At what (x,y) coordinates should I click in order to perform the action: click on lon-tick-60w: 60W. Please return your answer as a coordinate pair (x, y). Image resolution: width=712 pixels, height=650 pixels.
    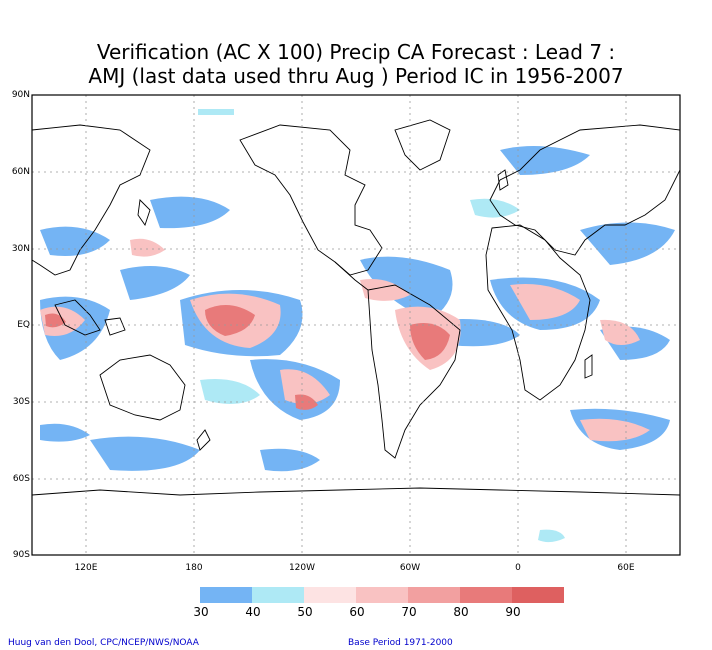
    Looking at the image, I should click on (410, 568).